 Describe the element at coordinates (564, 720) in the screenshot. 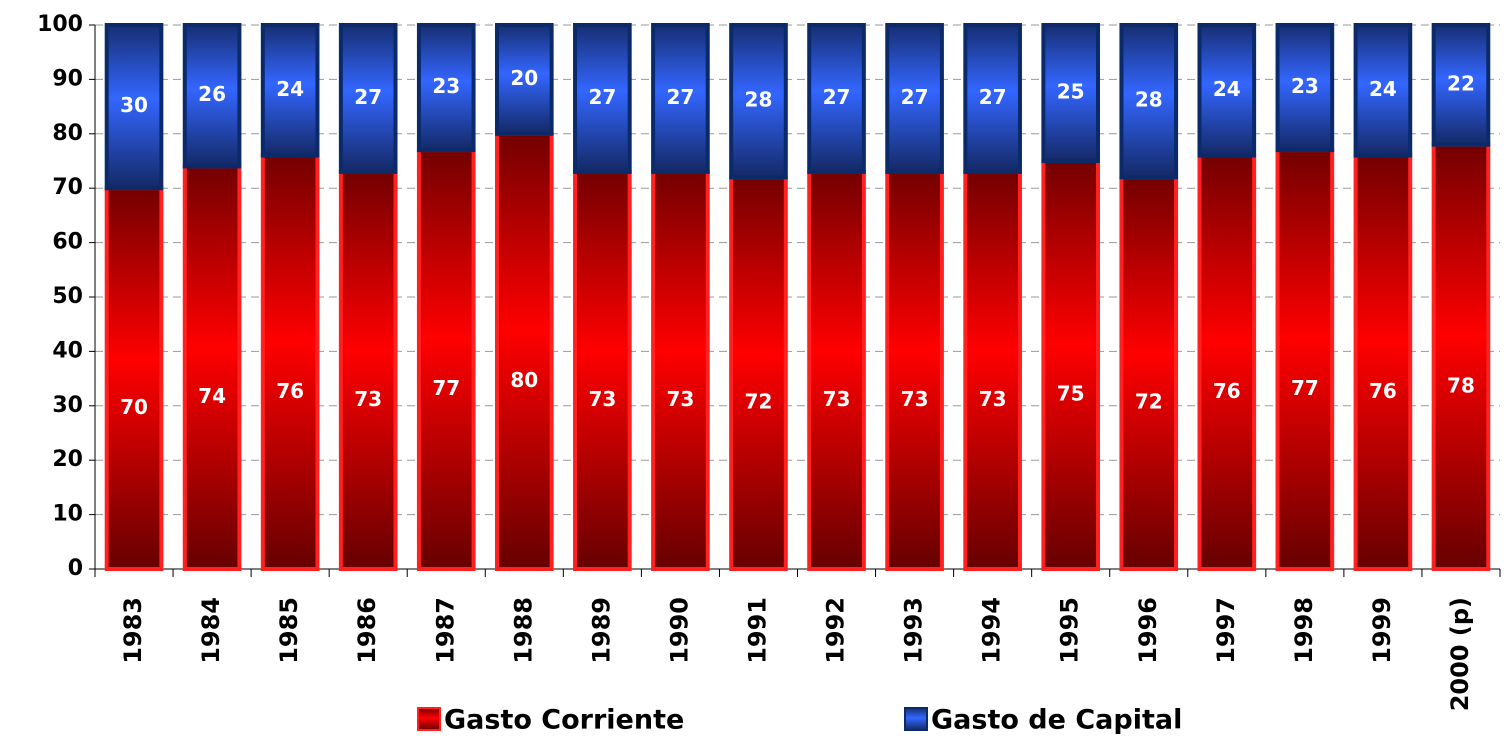

I see `legend-label: Gasto Corriente` at that location.